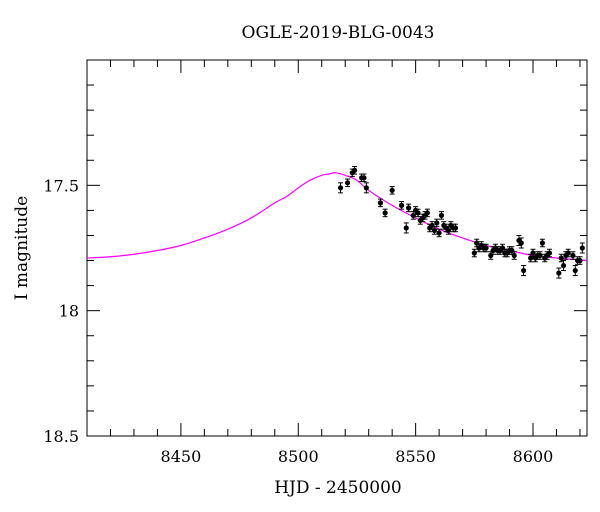 The image size is (600, 512). Describe the element at coordinates (415, 456) in the screenshot. I see `x-tick-label: 8550` at that location.